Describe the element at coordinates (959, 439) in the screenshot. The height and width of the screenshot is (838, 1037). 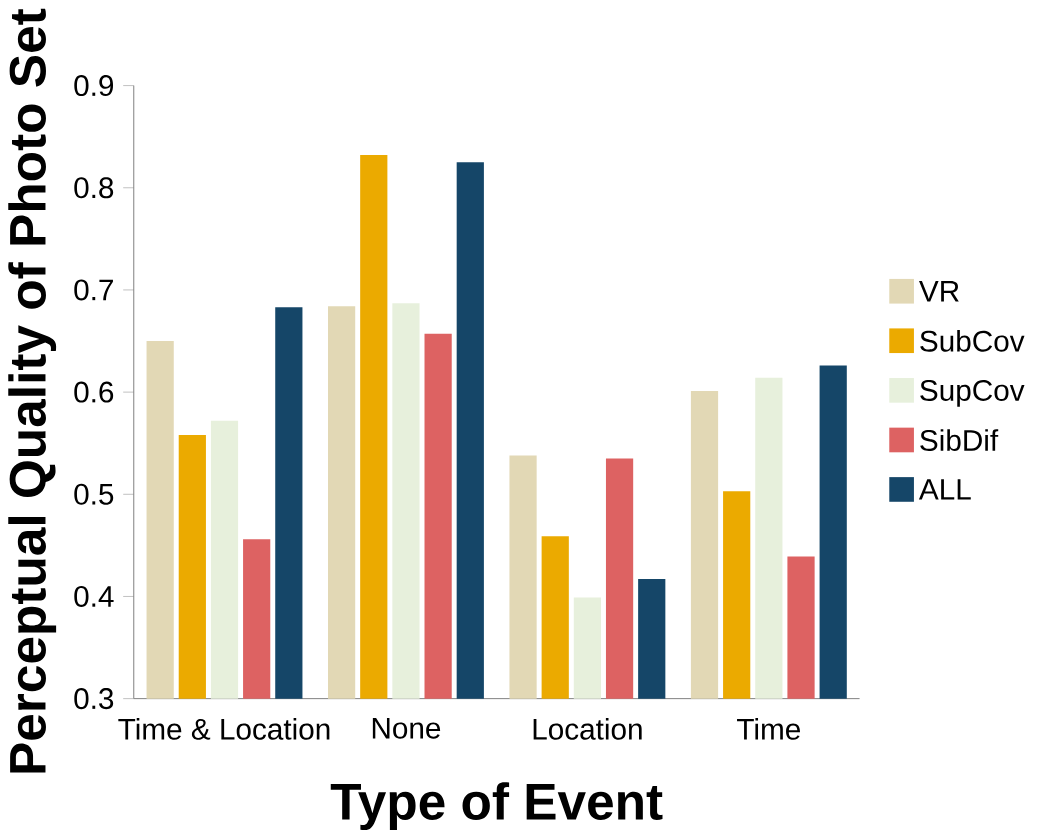
I see `legend-label: SibDif` at that location.